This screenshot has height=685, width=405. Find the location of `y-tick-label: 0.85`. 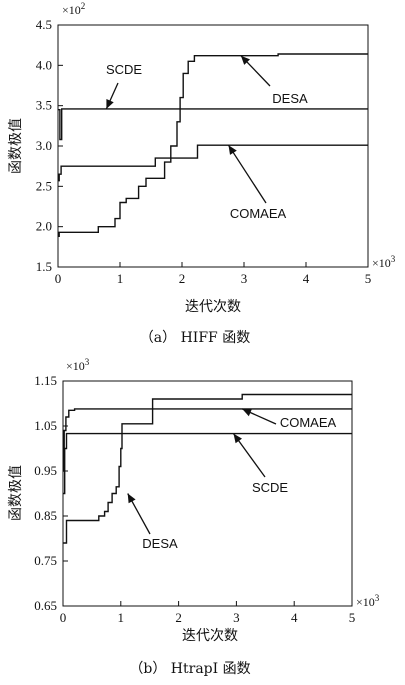

y-tick-label: 0.85 is located at coordinates (45, 515).